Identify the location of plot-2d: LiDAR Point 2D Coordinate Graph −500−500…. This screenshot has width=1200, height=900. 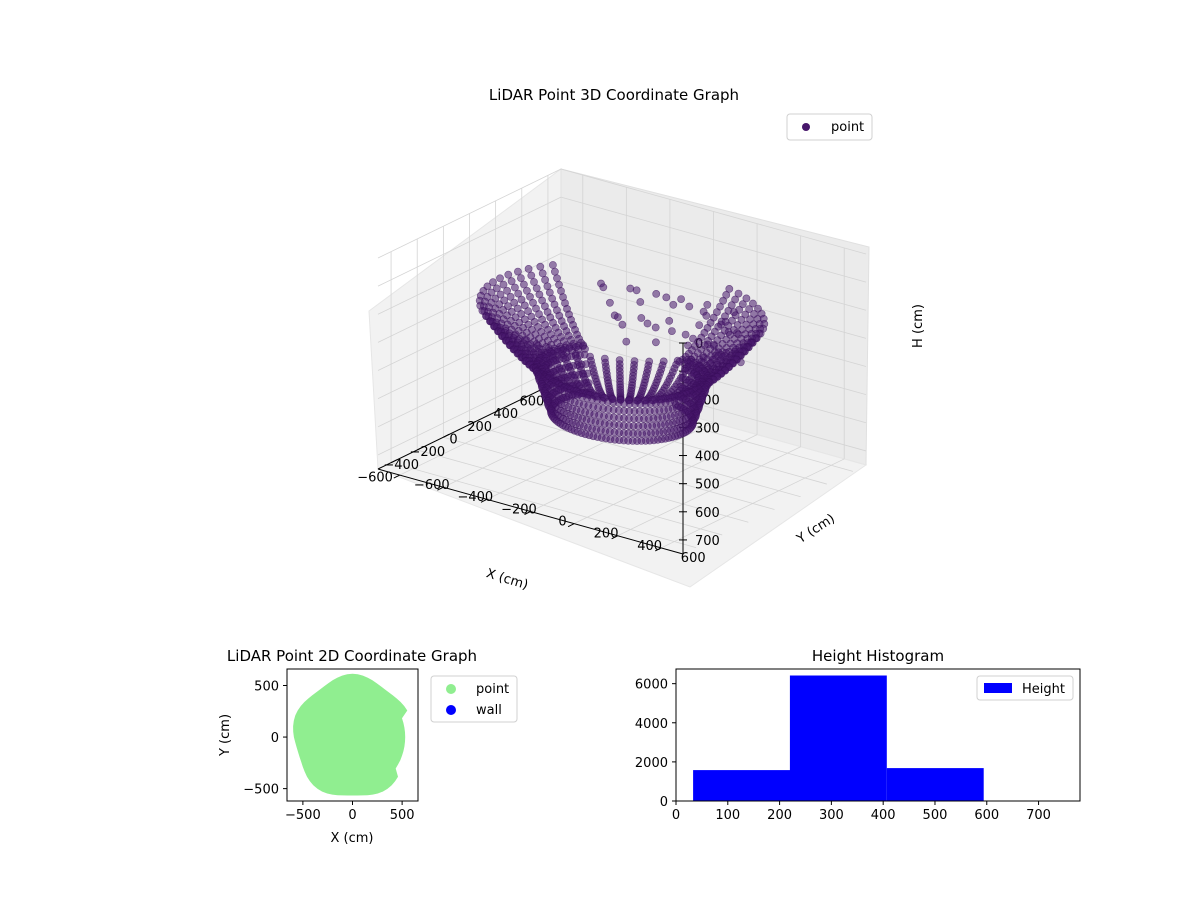
(368, 746).